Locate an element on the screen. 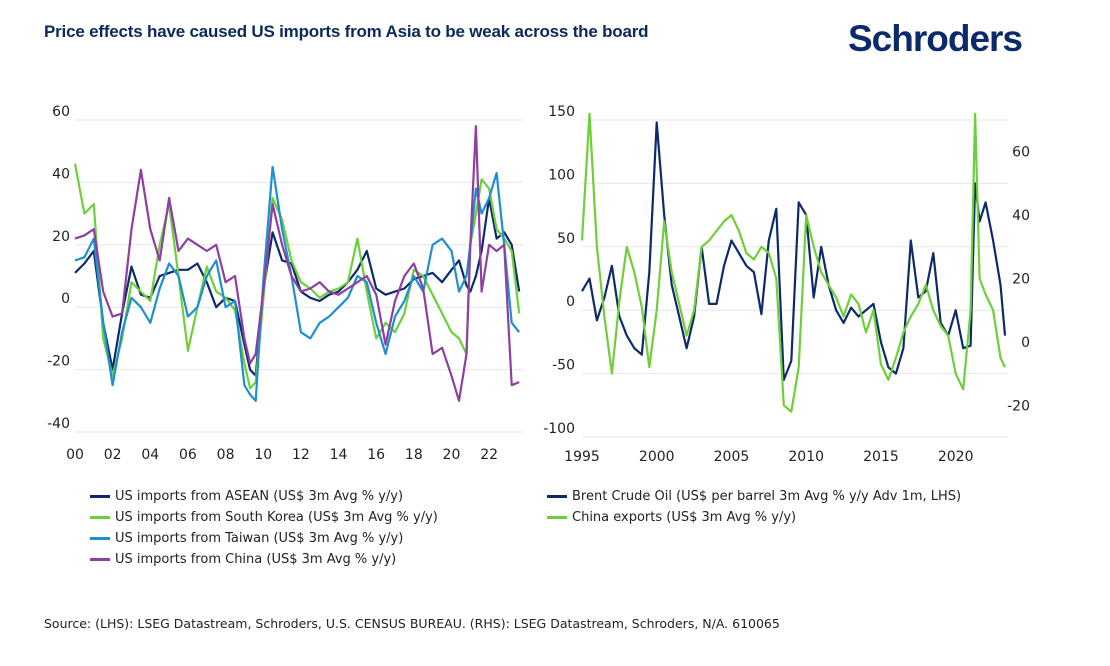 This screenshot has width=1110, height=666. y-left-tick-label: 0 is located at coordinates (570, 302).